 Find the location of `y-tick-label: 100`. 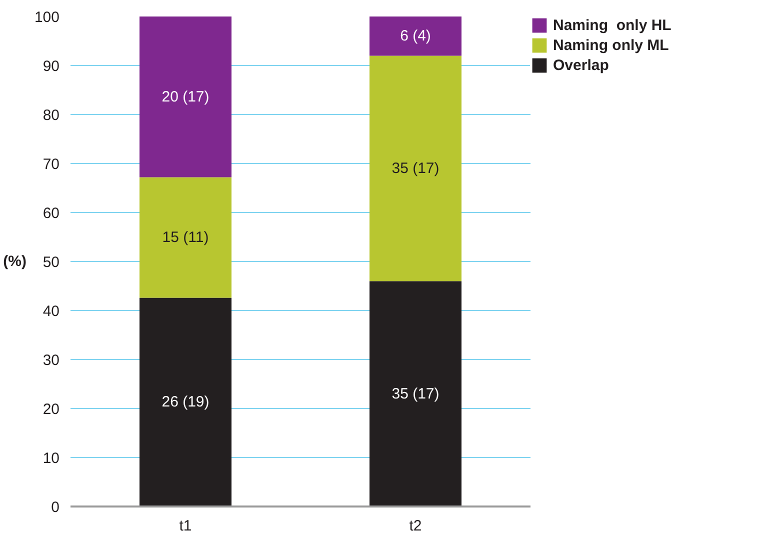

y-tick-label: 100 is located at coordinates (47, 17).